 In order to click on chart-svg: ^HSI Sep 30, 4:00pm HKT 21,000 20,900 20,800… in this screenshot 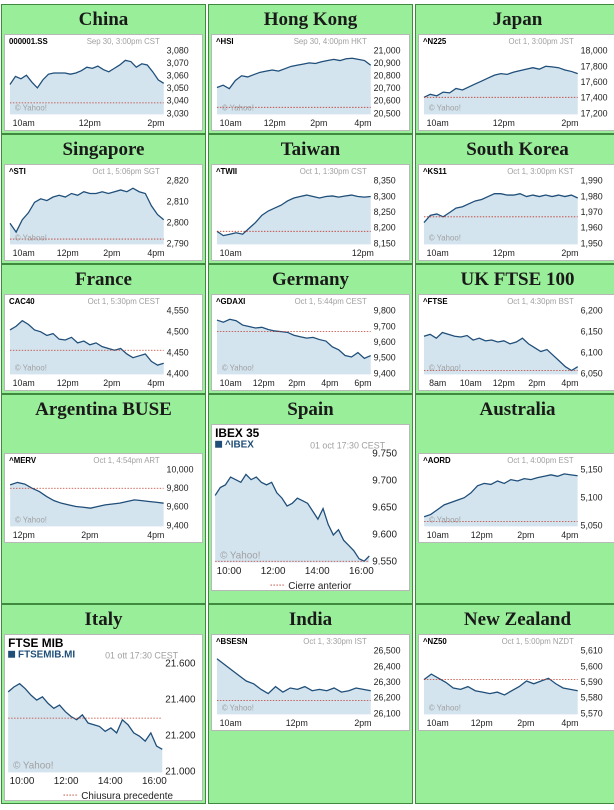, I will do `click(308, 82)`.